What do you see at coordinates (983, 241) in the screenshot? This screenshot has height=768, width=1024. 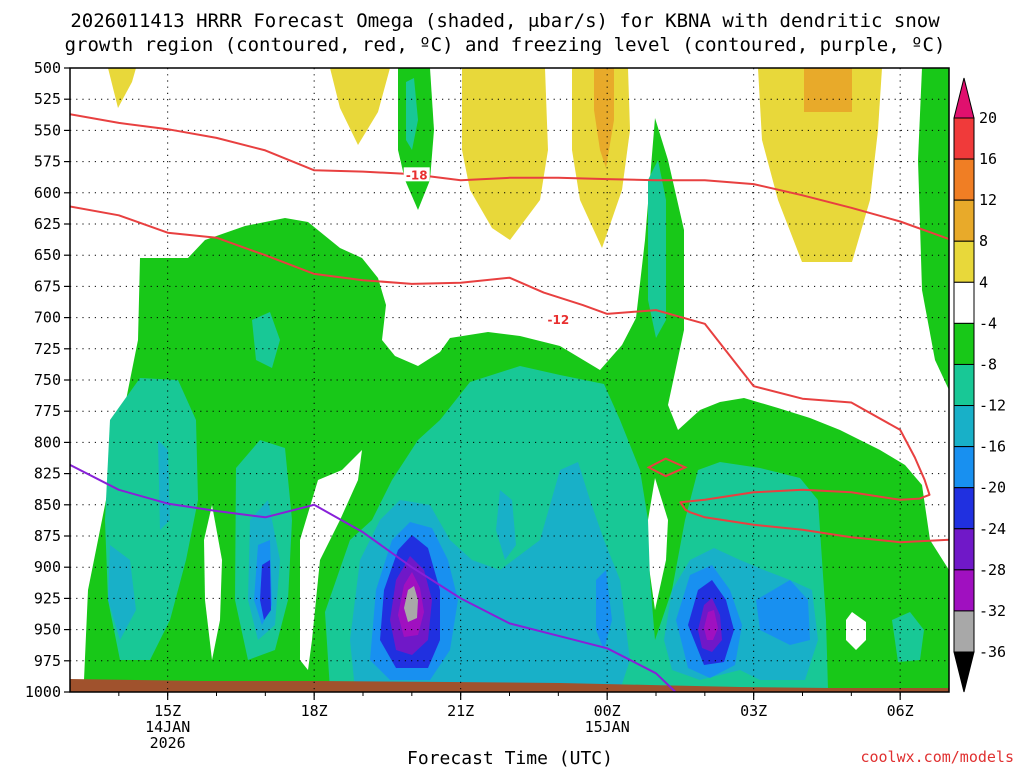 I see `colorbar-label: 8` at bounding box center [983, 241].